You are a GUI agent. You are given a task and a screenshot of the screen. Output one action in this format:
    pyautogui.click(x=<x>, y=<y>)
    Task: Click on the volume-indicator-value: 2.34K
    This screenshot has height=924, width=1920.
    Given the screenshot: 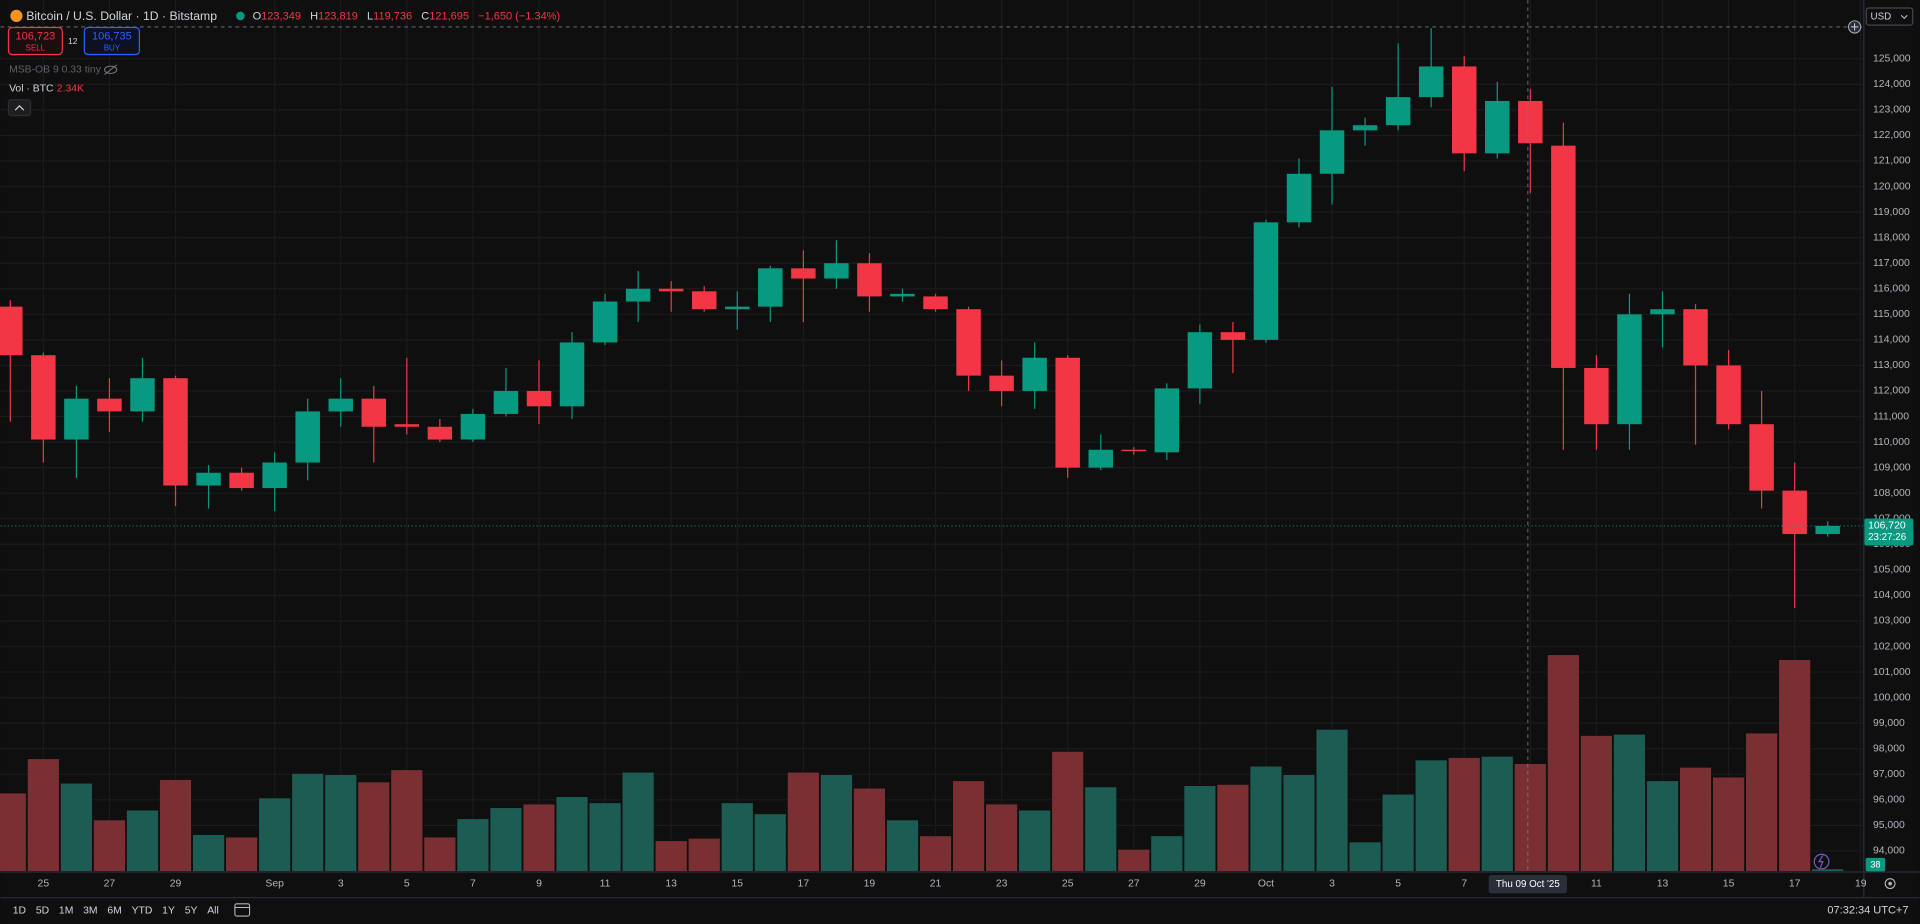 What is the action you would take?
    pyautogui.click(x=70, y=88)
    